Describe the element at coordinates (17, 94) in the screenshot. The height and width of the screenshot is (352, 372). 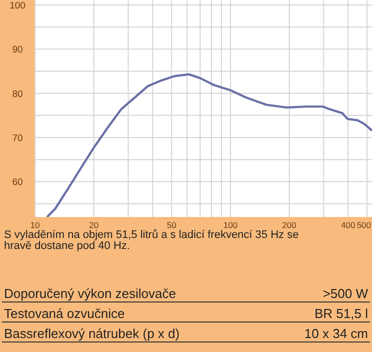
I see `y-tick-label: 80` at that location.